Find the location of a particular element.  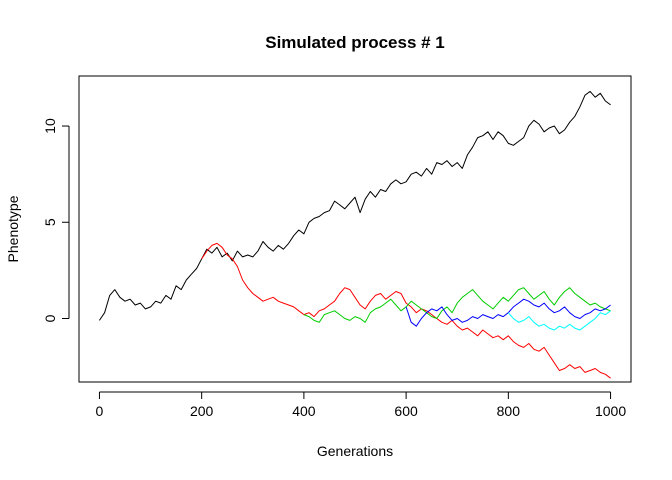

x-tick-label: 600 is located at coordinates (406, 411).